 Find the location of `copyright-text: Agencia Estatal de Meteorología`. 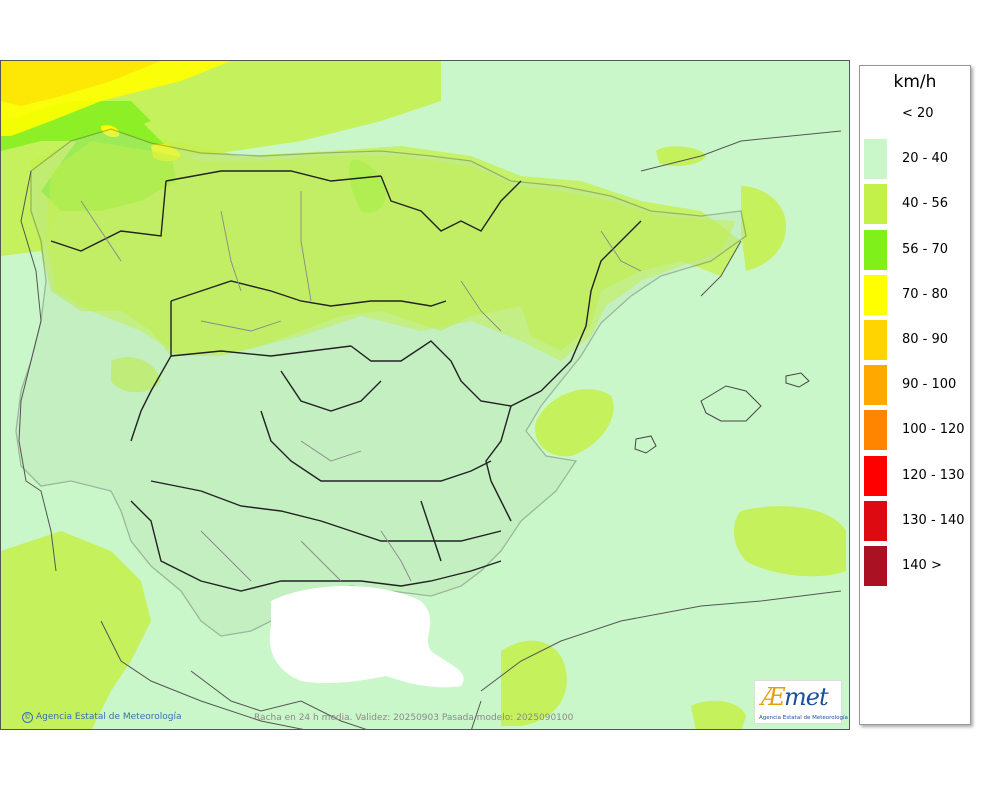

copyright-text: Agencia Estatal de Meteorología is located at coordinates (109, 717).